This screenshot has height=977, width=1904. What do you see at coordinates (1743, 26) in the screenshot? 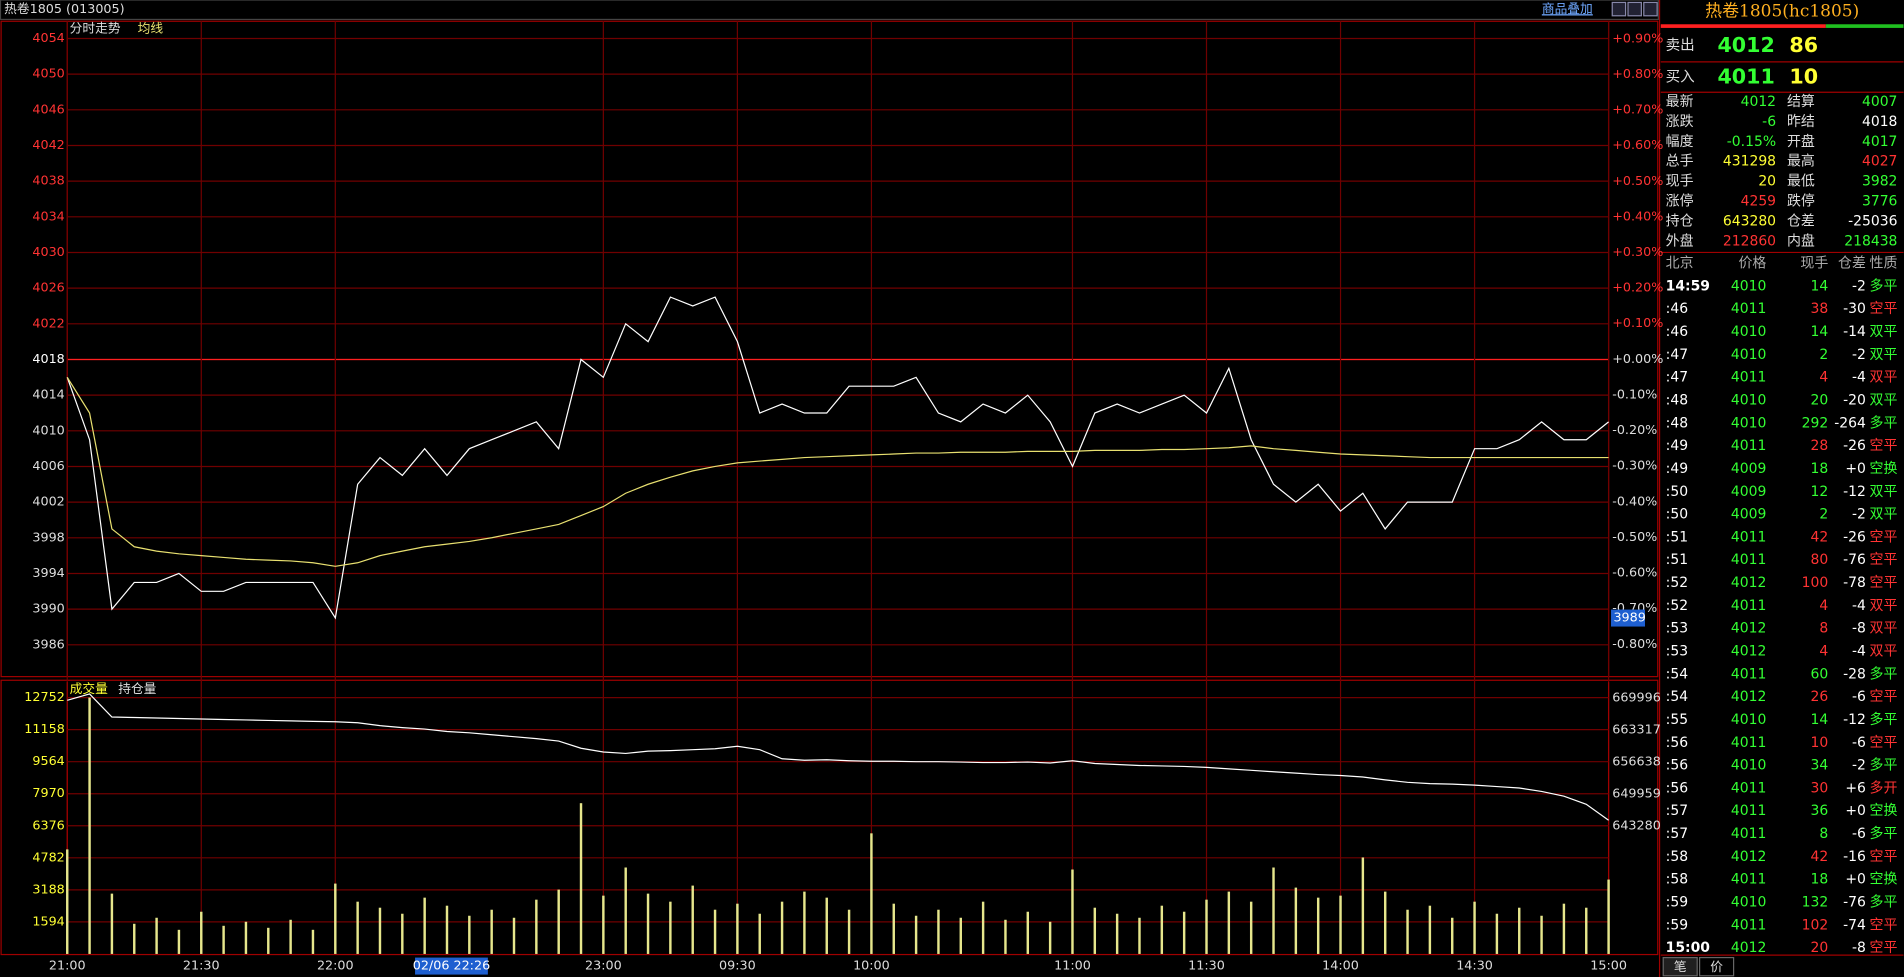
I see `bar-red` at bounding box center [1743, 26].